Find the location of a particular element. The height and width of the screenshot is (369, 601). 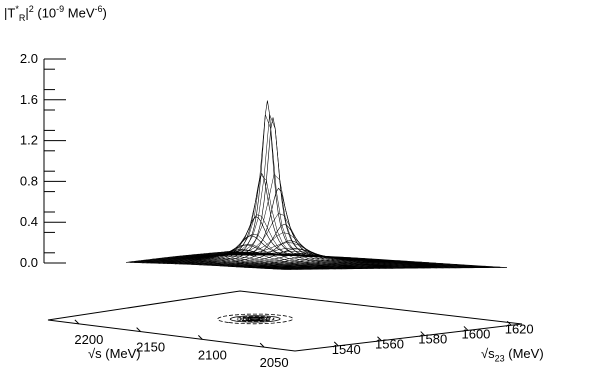

base-plane-outline is located at coordinates (285, 321).